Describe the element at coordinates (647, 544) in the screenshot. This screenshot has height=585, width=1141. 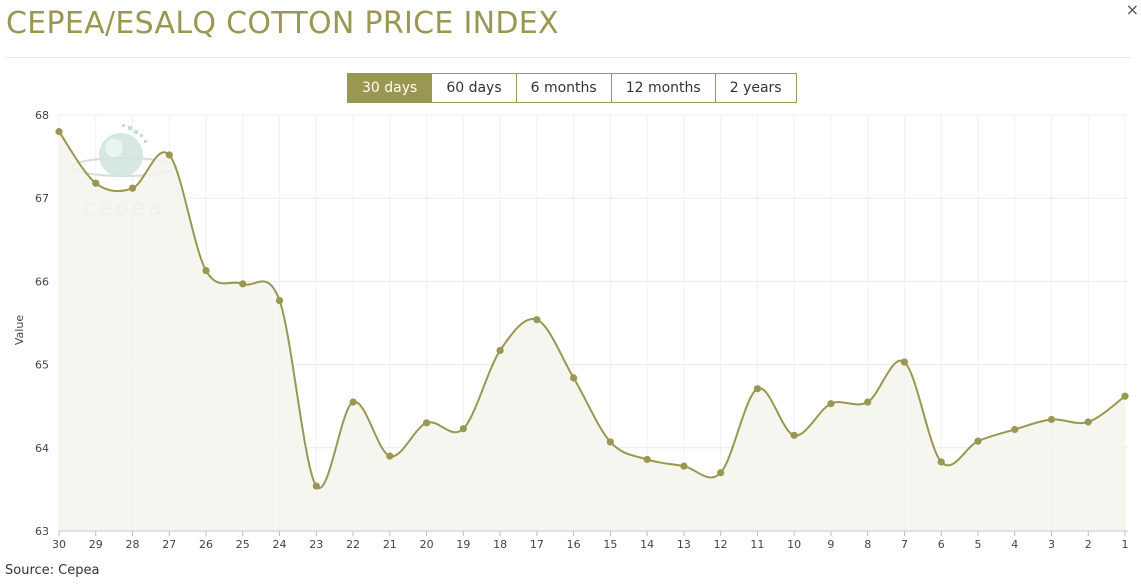
I see `x-tick-label: 14` at that location.